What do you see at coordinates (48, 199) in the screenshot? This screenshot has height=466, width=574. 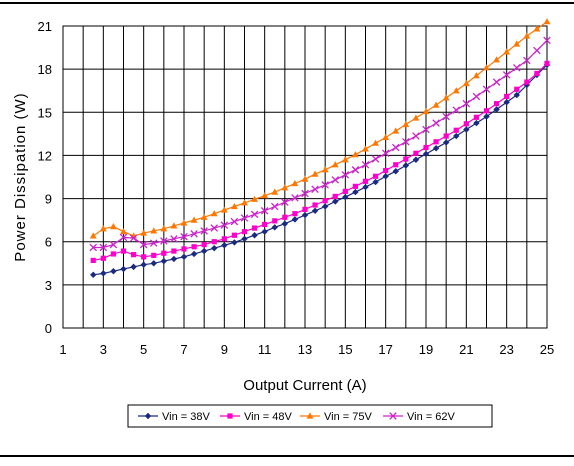 I see `y-tick-label: 9` at bounding box center [48, 199].